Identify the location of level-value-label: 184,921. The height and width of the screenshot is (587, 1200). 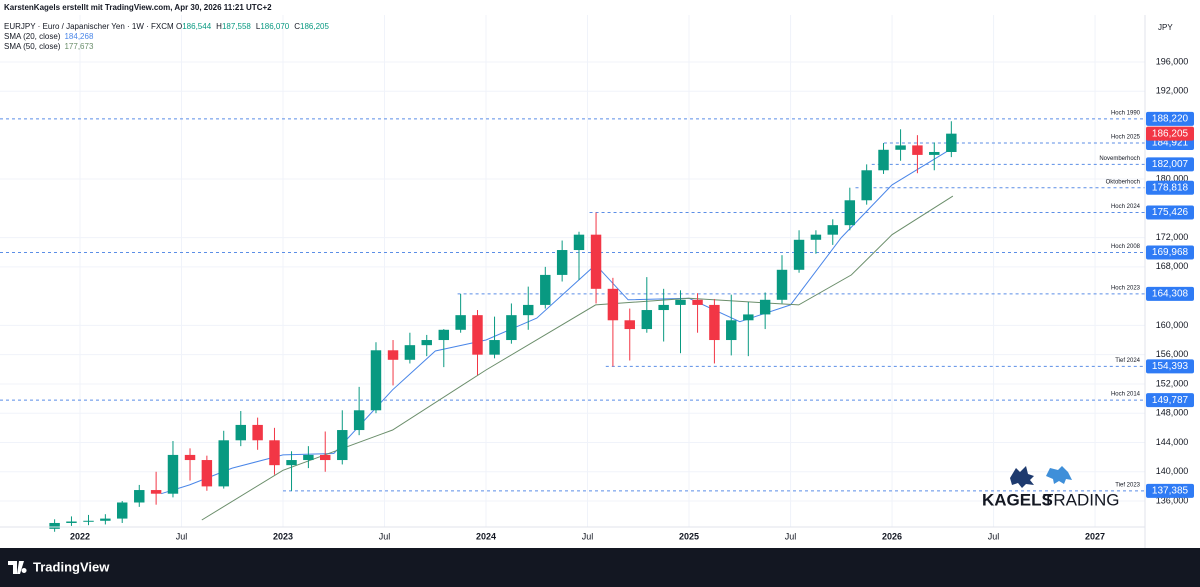
(1170, 143).